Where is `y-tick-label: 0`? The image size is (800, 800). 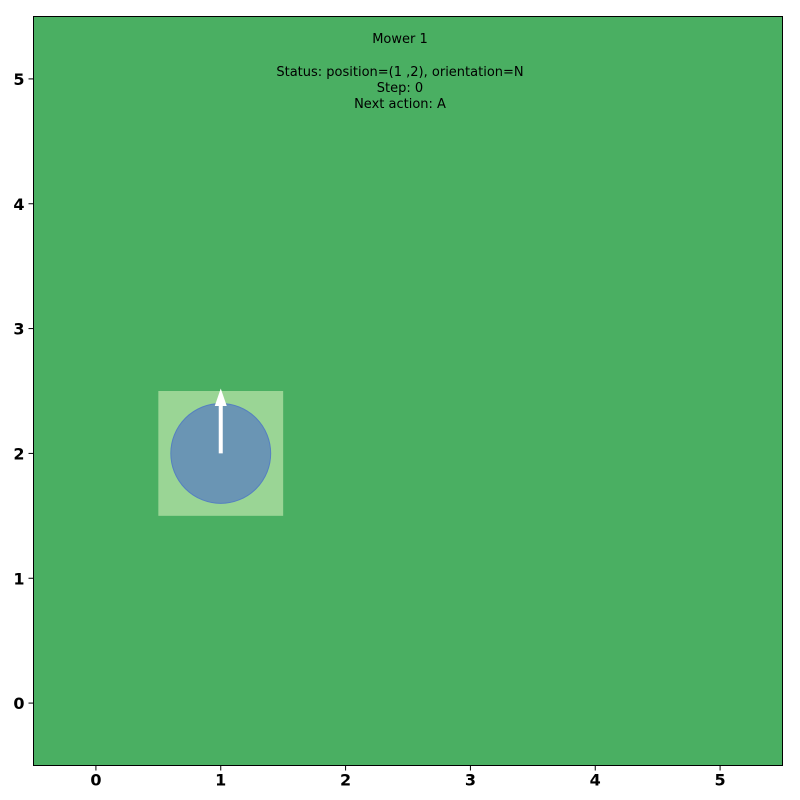
y-tick-label: 0 is located at coordinates (18, 703).